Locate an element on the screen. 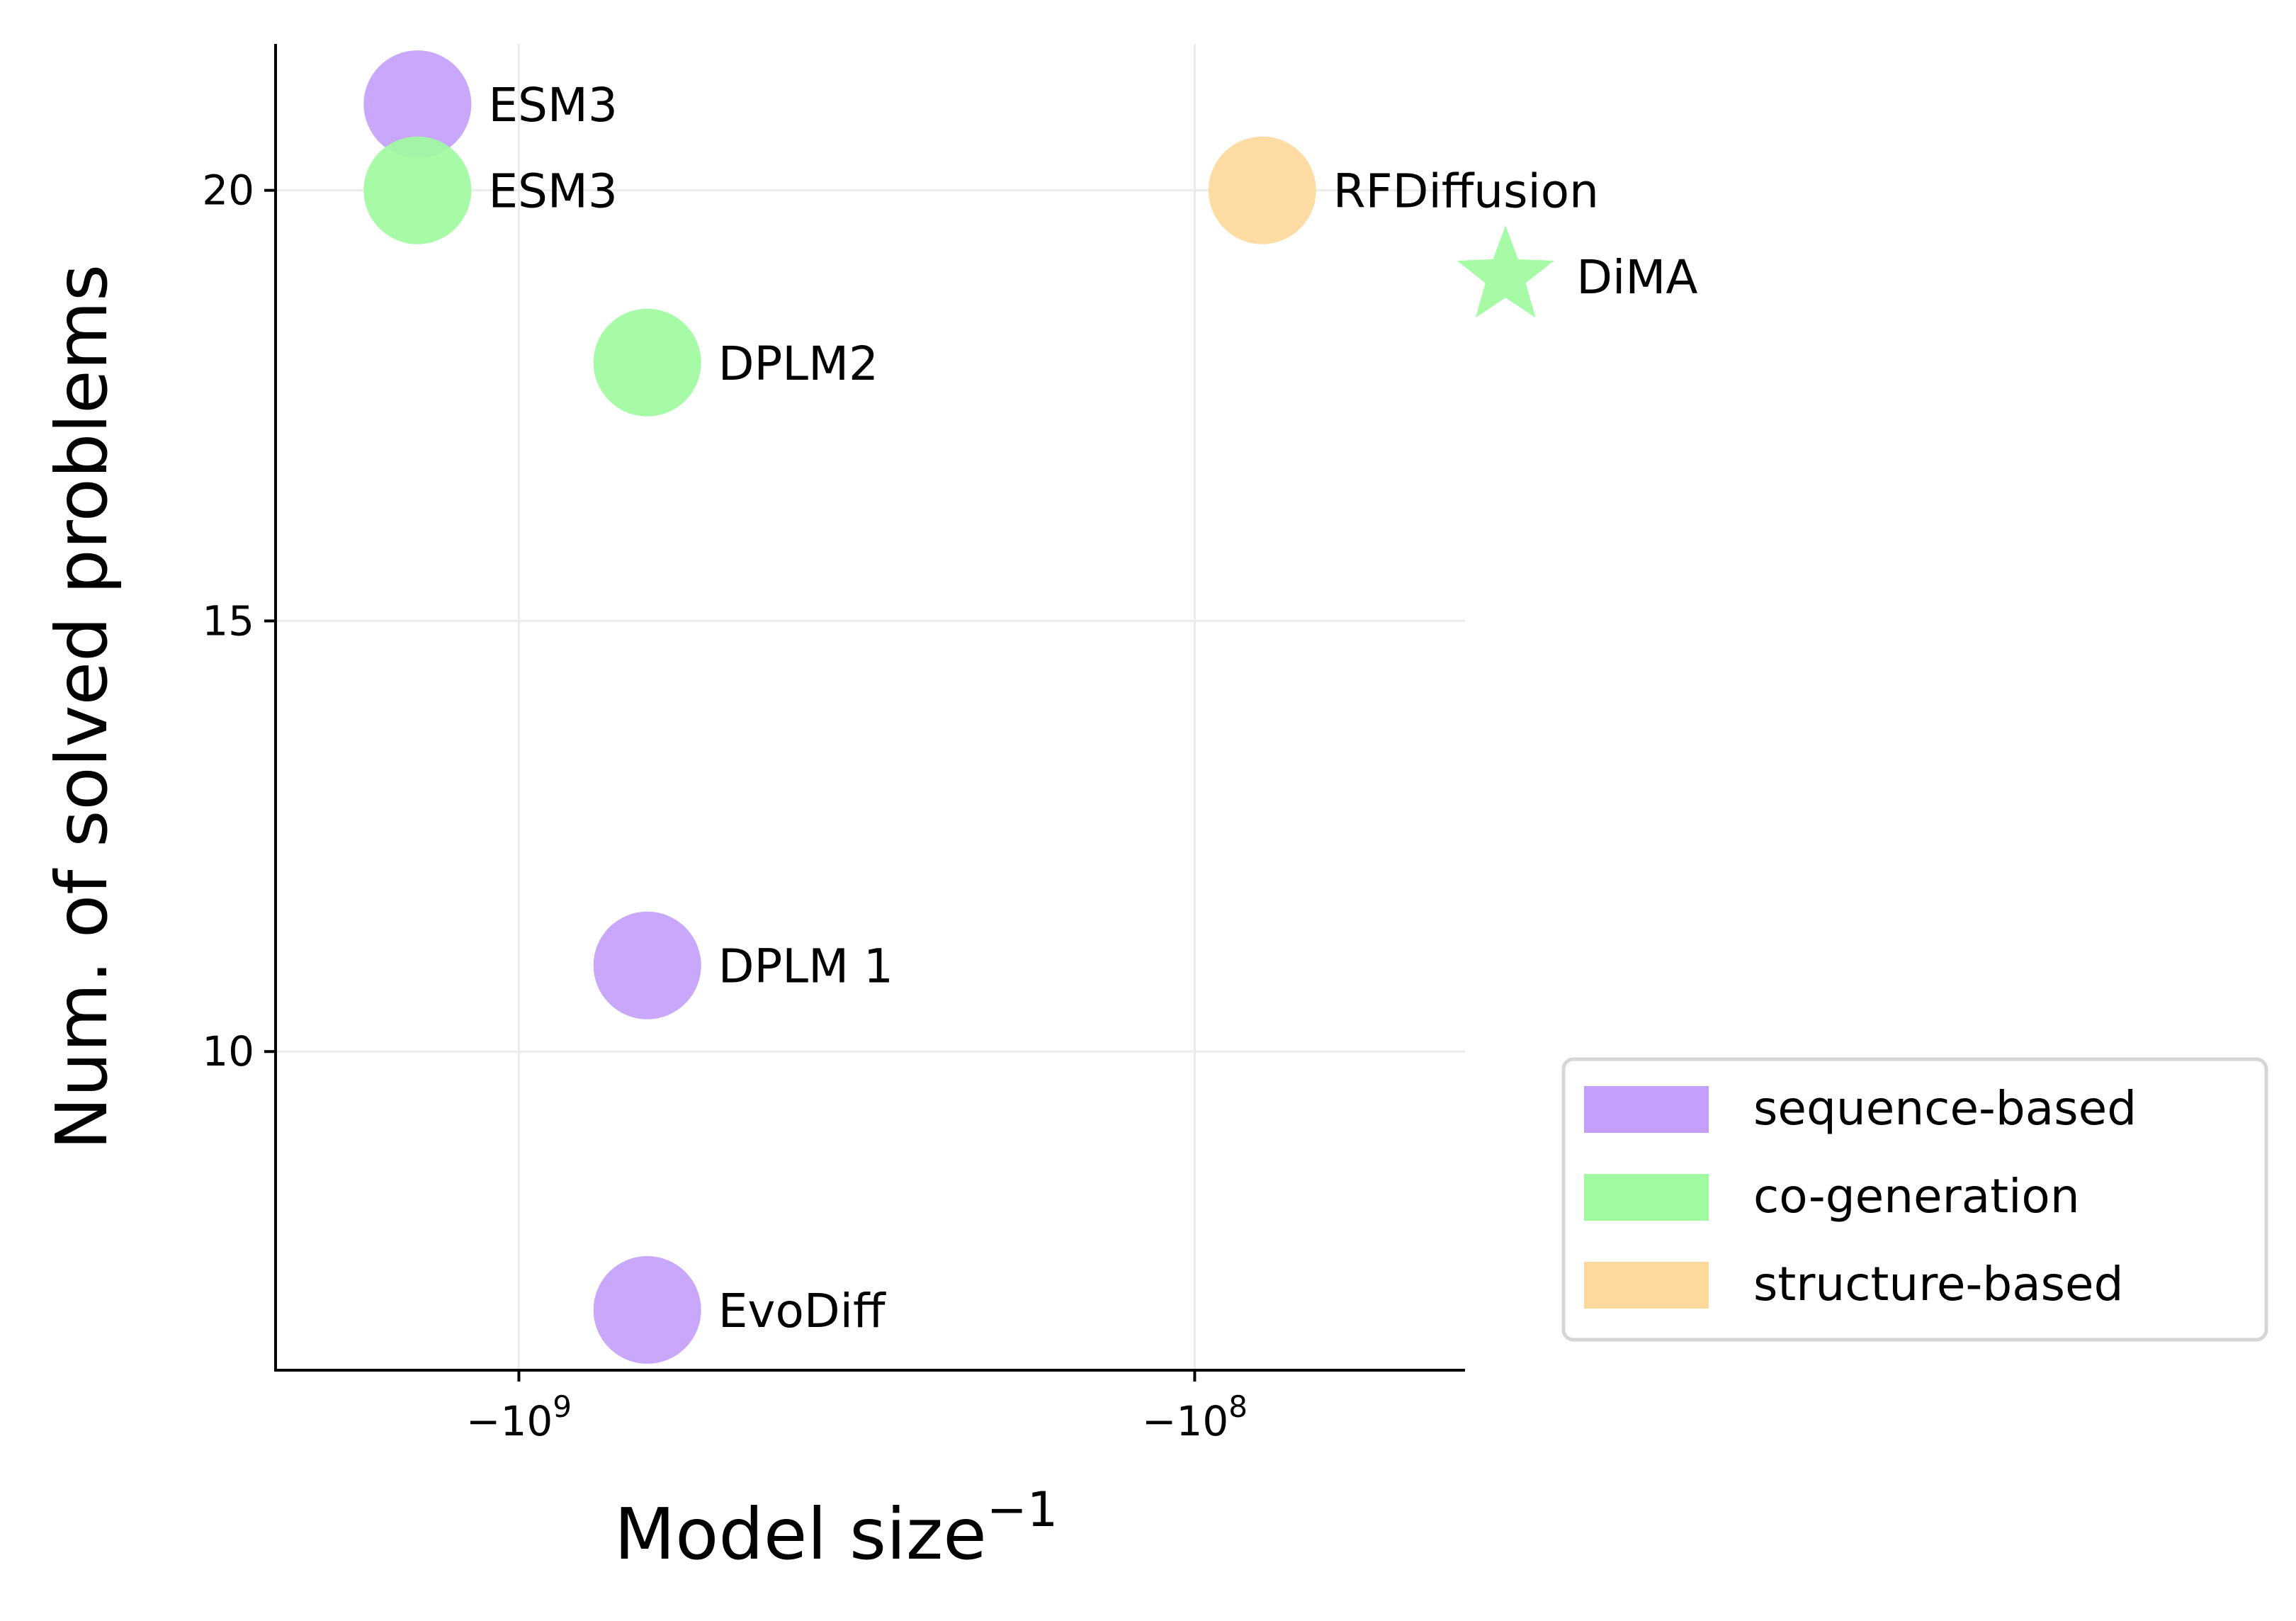 This screenshot has height=1621, width=2296. point-marker-evodiff is located at coordinates (647, 1309).